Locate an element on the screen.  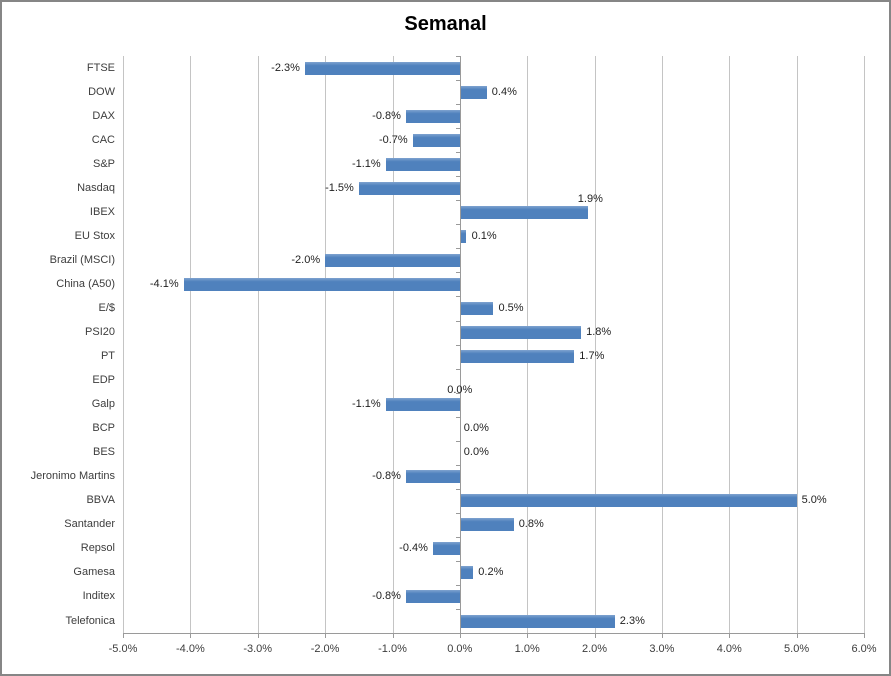
value-label: 2.3% is located at coordinates (632, 620).